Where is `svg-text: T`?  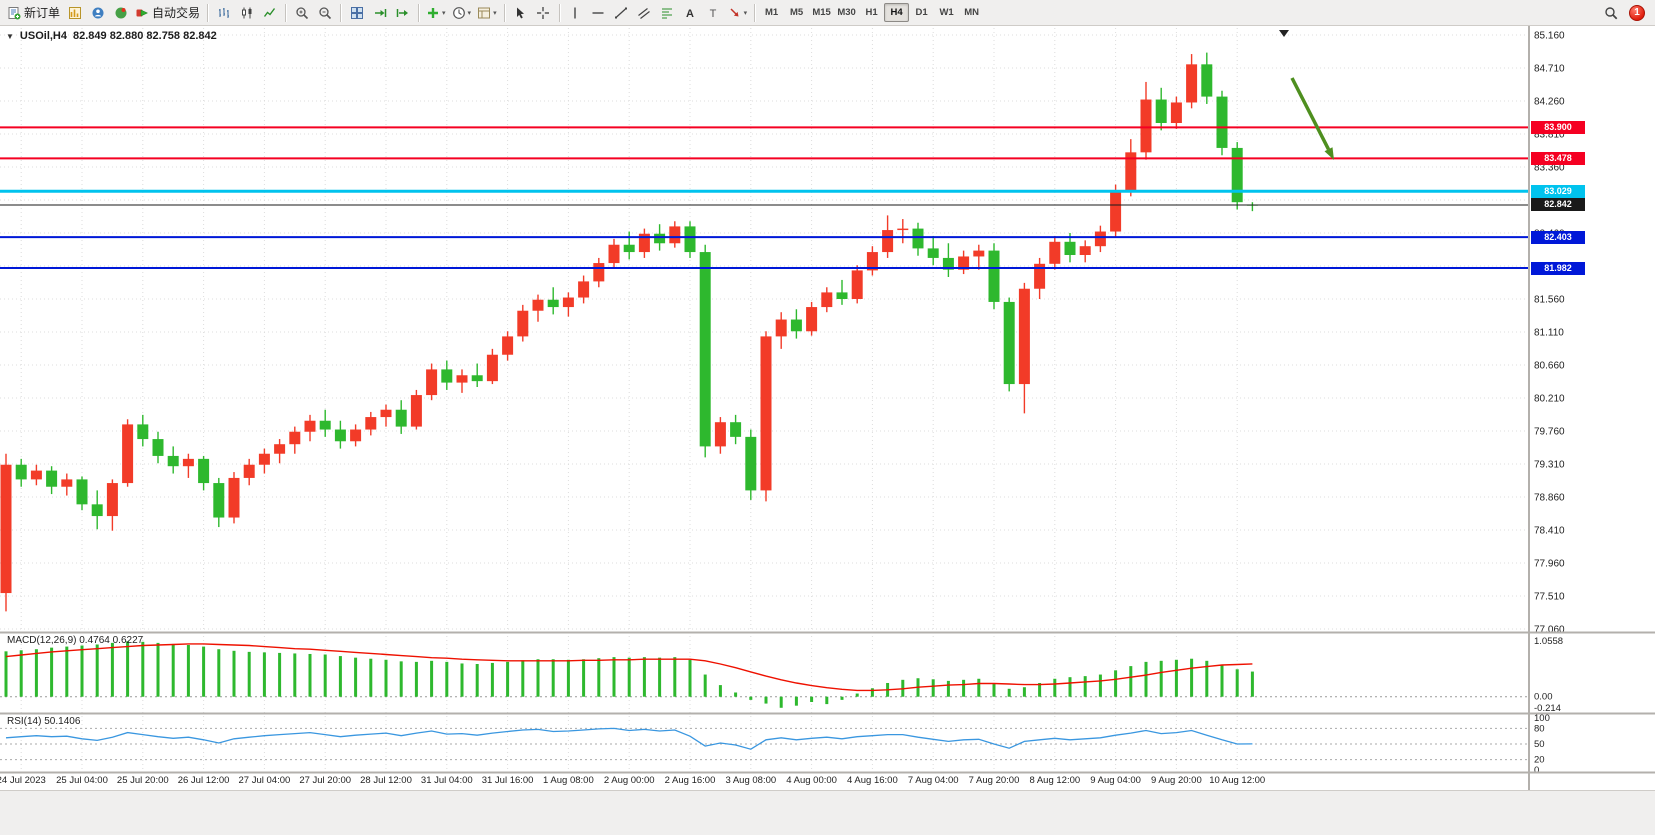 svg-text: T is located at coordinates (713, 14).